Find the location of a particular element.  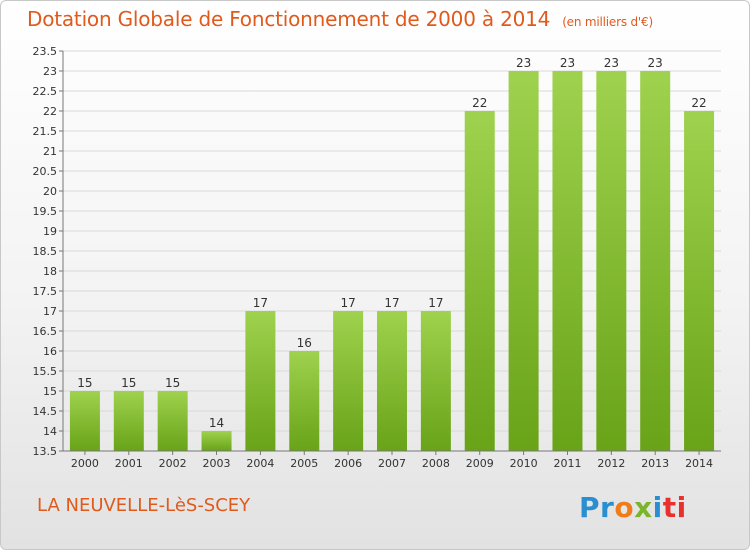

y-tick-label: 18.5 is located at coordinates (45, 251).